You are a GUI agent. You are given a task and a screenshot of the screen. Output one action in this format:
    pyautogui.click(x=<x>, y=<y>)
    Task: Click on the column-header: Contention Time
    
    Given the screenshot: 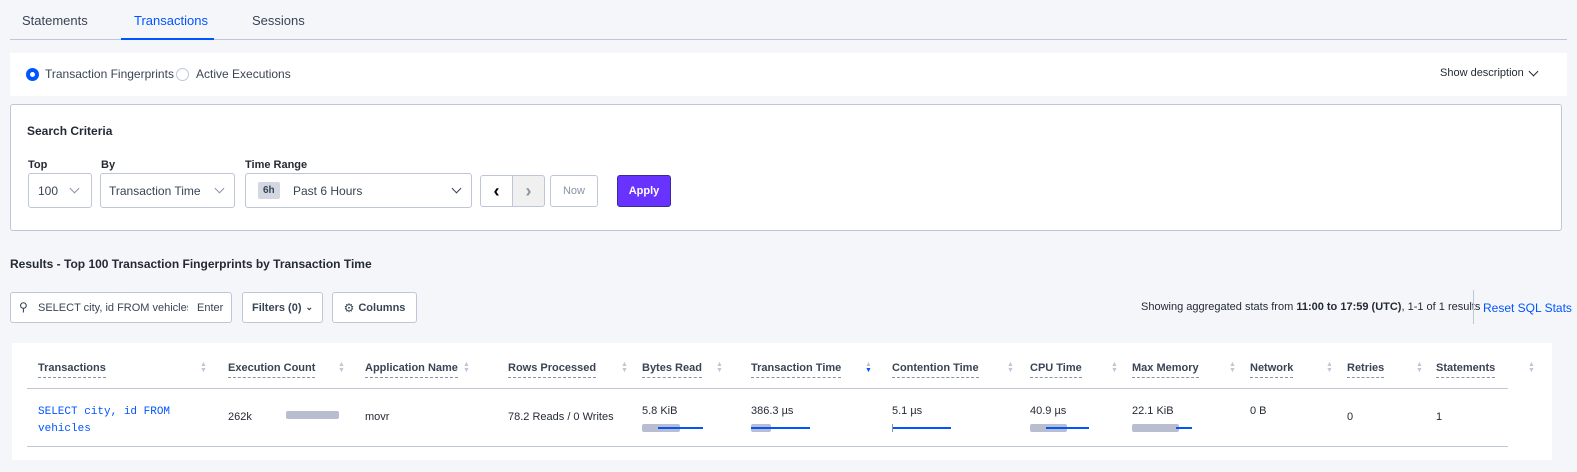 What is the action you would take?
    pyautogui.click(x=935, y=370)
    